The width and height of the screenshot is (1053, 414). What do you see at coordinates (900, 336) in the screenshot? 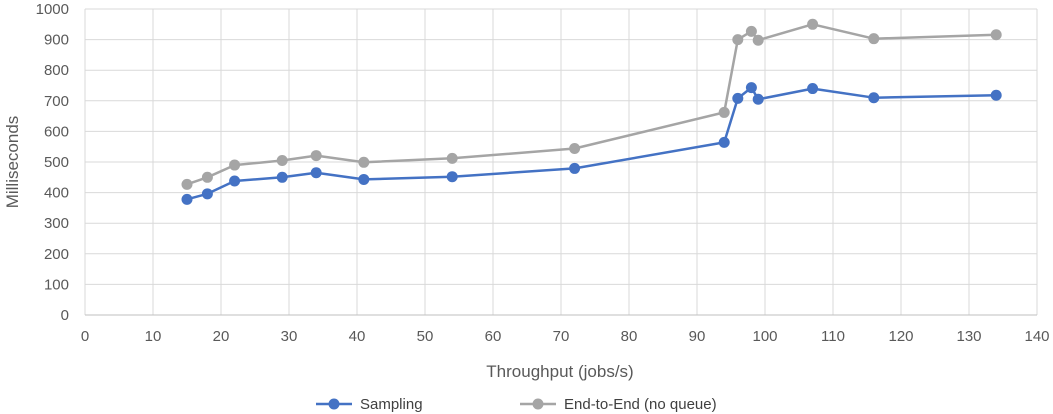
I see `x-tick-label: 120` at bounding box center [900, 336].